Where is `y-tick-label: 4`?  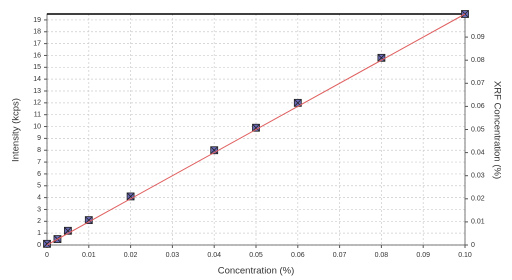
y-tick-label: 4 is located at coordinates (39, 197).